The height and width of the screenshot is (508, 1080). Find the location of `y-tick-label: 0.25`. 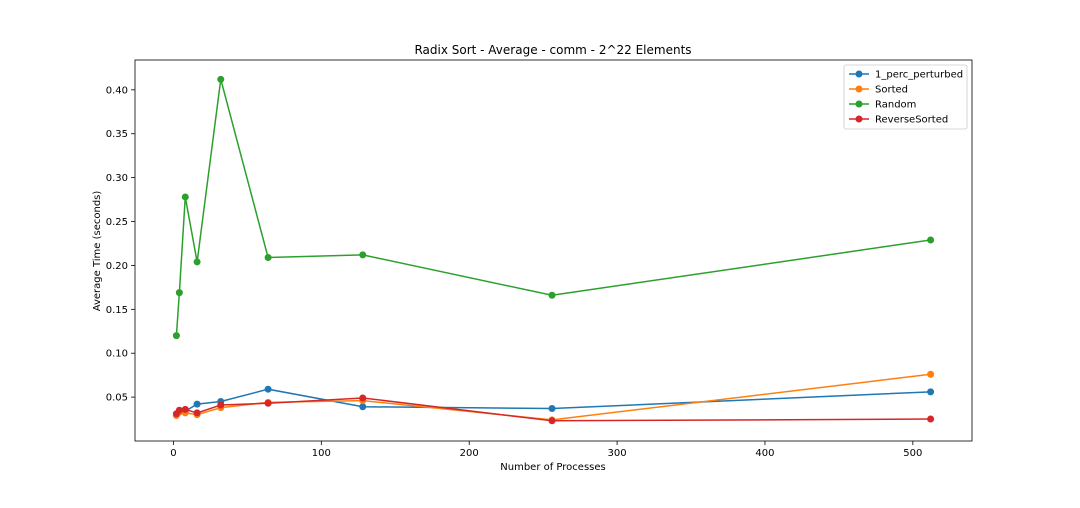

y-tick-label: 0.25 is located at coordinates (117, 222).